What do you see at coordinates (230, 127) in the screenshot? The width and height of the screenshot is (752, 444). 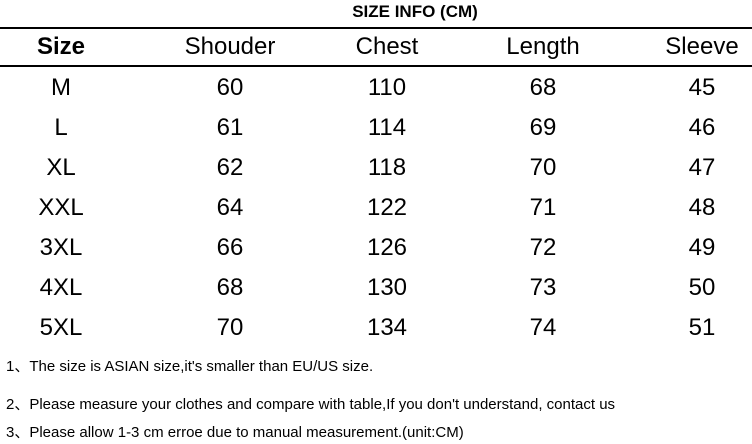 I see `cell-shoulder: 61` at bounding box center [230, 127].